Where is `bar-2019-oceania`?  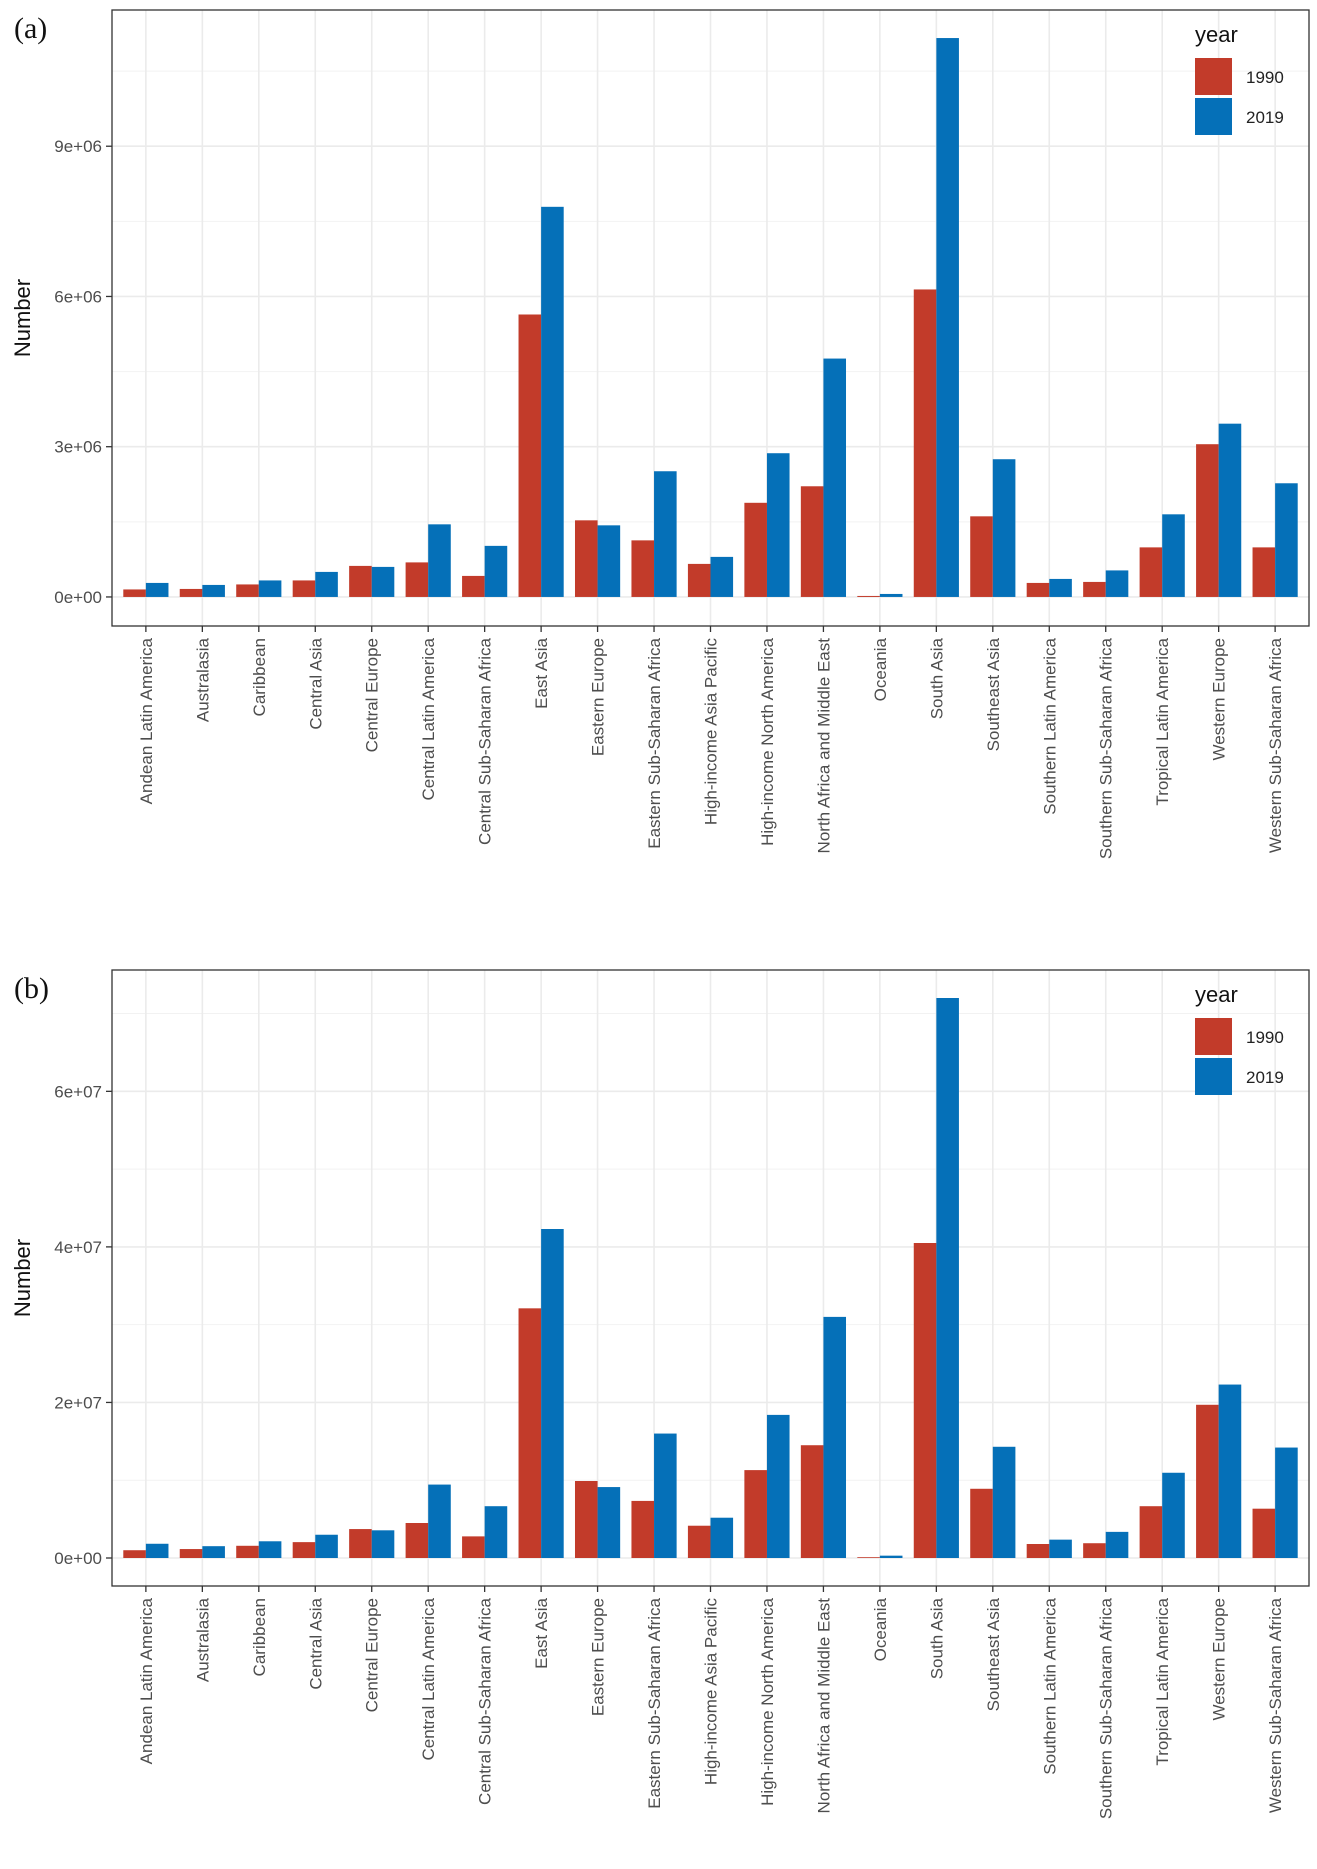 bar-2019-oceania is located at coordinates (891, 595).